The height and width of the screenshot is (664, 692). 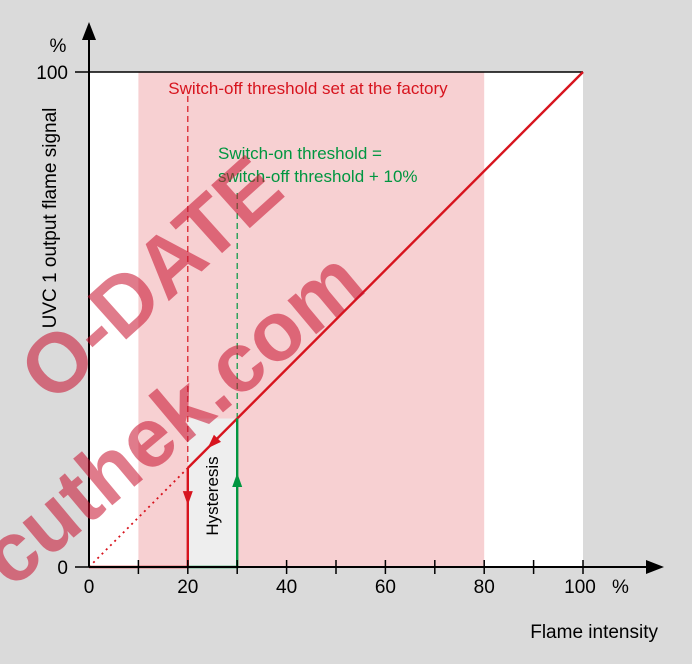 I want to click on x-axis-arrow, so click(x=655, y=567).